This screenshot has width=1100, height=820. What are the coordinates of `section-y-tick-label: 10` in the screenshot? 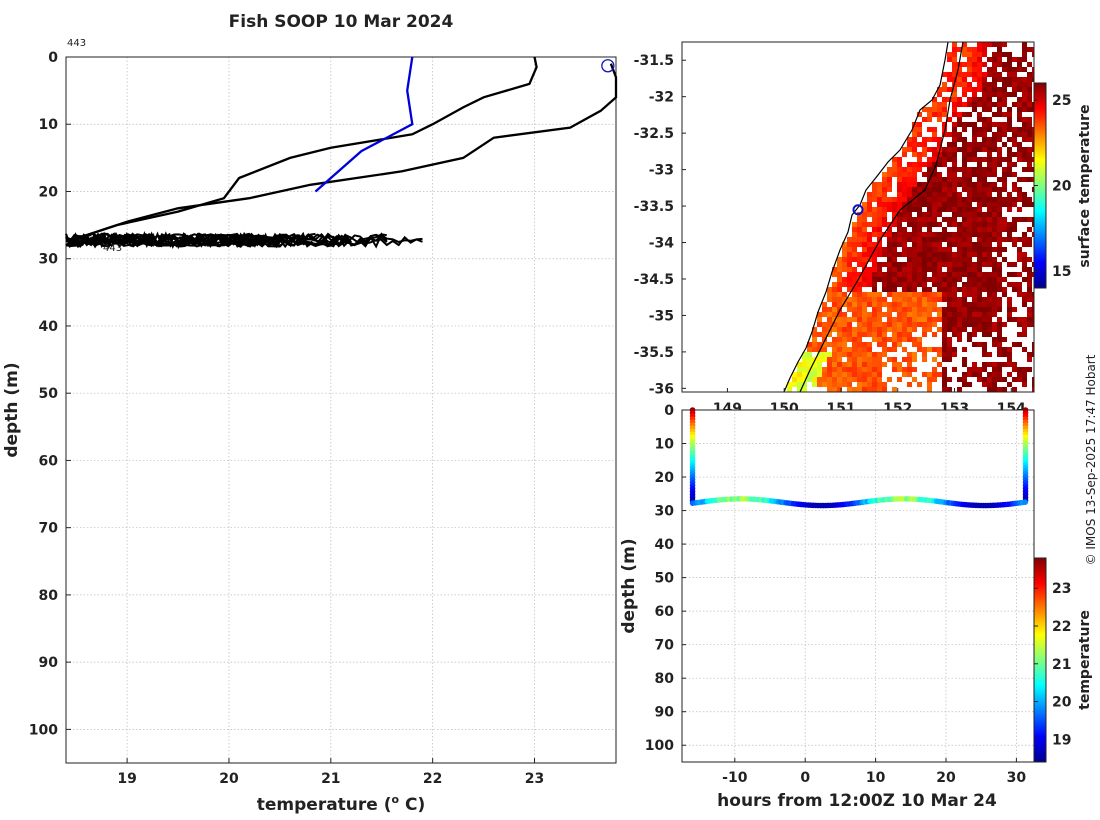 It's located at (665, 445).